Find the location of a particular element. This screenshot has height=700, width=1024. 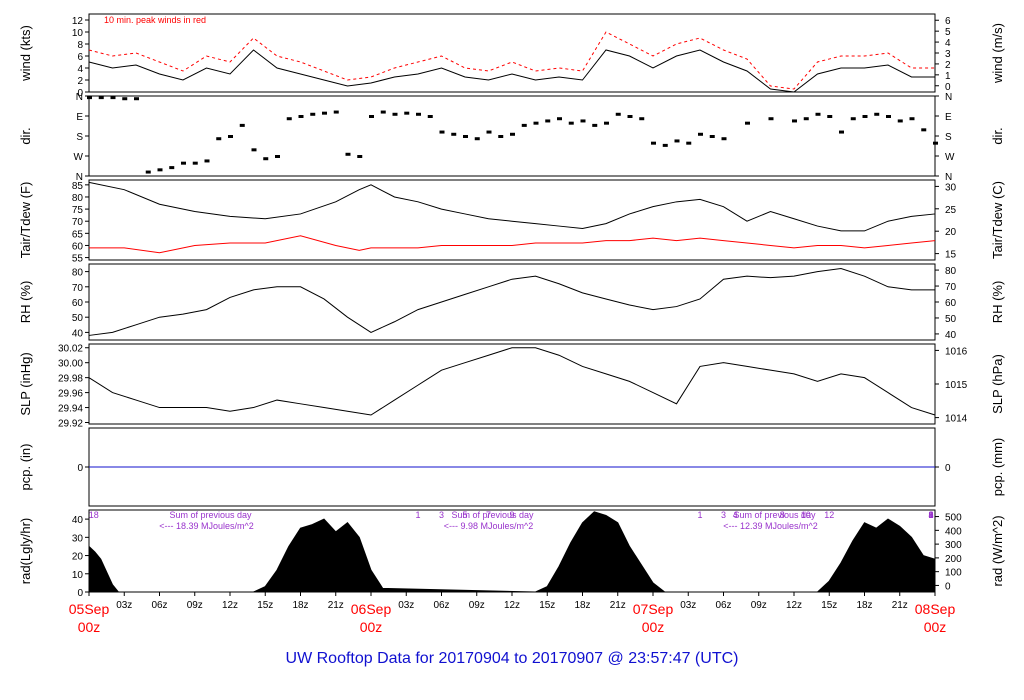

slp-ytick-label-left: 29.92 is located at coordinates (70, 424).